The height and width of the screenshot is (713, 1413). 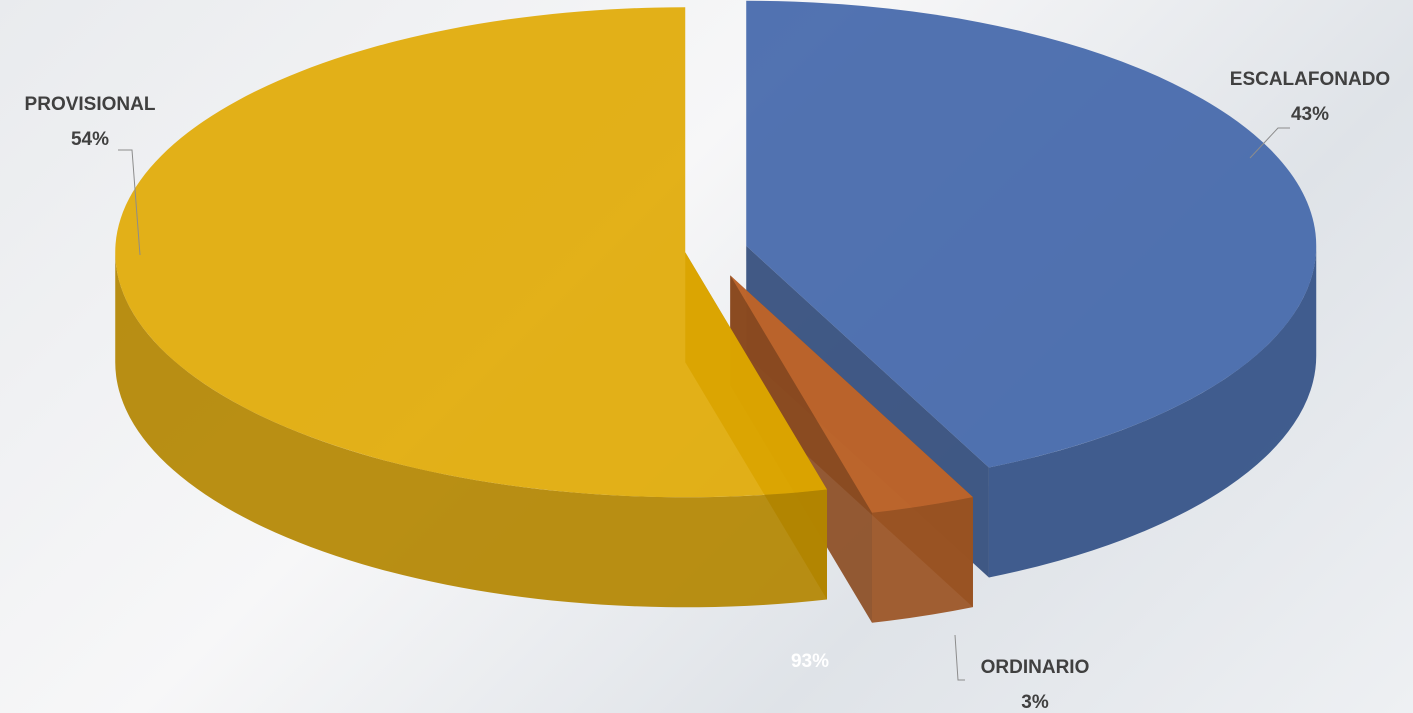 I want to click on category-label: PROVISIONAL, so click(x=90, y=104).